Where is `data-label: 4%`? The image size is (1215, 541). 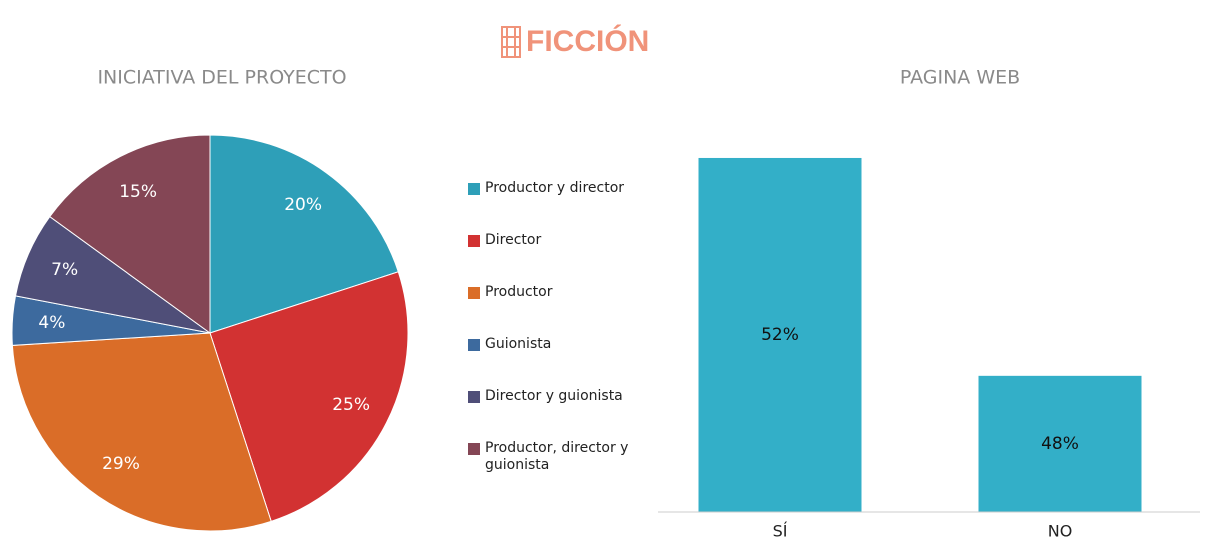 data-label: 4% is located at coordinates (51, 323).